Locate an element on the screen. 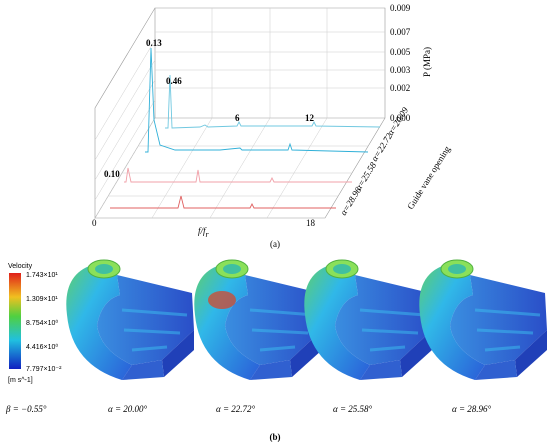 The width and height of the screenshot is (550, 444). y-axis-label: P (MPa) is located at coordinates (427, 62).